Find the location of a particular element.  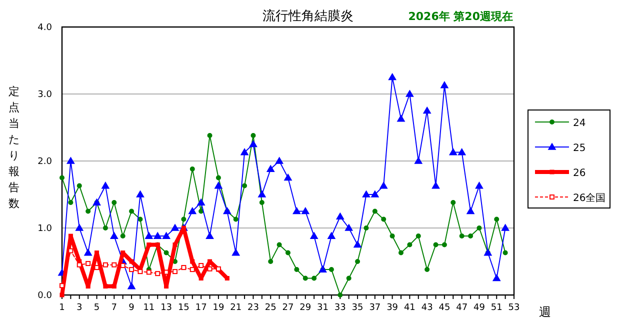

x-tick-label: 7 is located at coordinates (114, 308).